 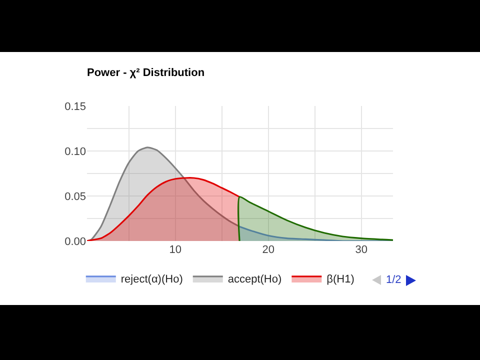 What do you see at coordinates (255, 280) in the screenshot?
I see `legend-label: accept(Ho)` at bounding box center [255, 280].